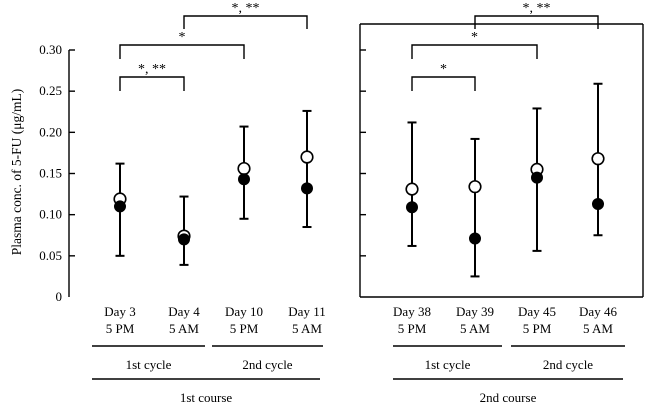 This screenshot has height=408, width=645. Describe the element at coordinates (16, 172) in the screenshot. I see `y-axis-label: Plasma conc. of 5-FU (μg/mL)` at that location.